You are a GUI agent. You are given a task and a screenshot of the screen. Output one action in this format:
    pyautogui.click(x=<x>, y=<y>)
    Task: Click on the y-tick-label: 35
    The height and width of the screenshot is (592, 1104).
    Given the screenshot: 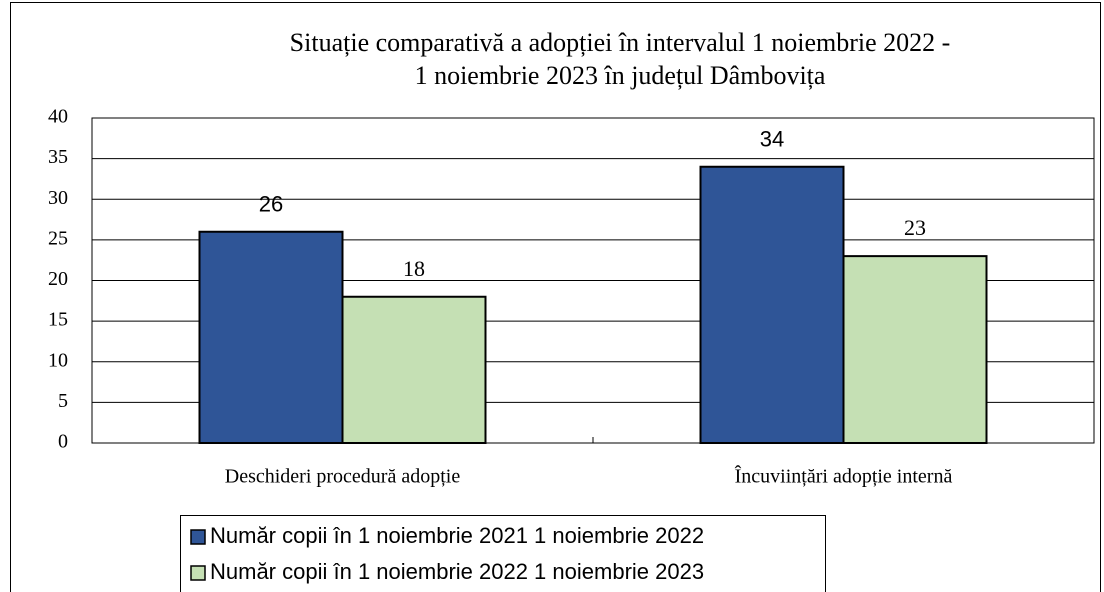 What is the action you would take?
    pyautogui.click(x=58, y=157)
    